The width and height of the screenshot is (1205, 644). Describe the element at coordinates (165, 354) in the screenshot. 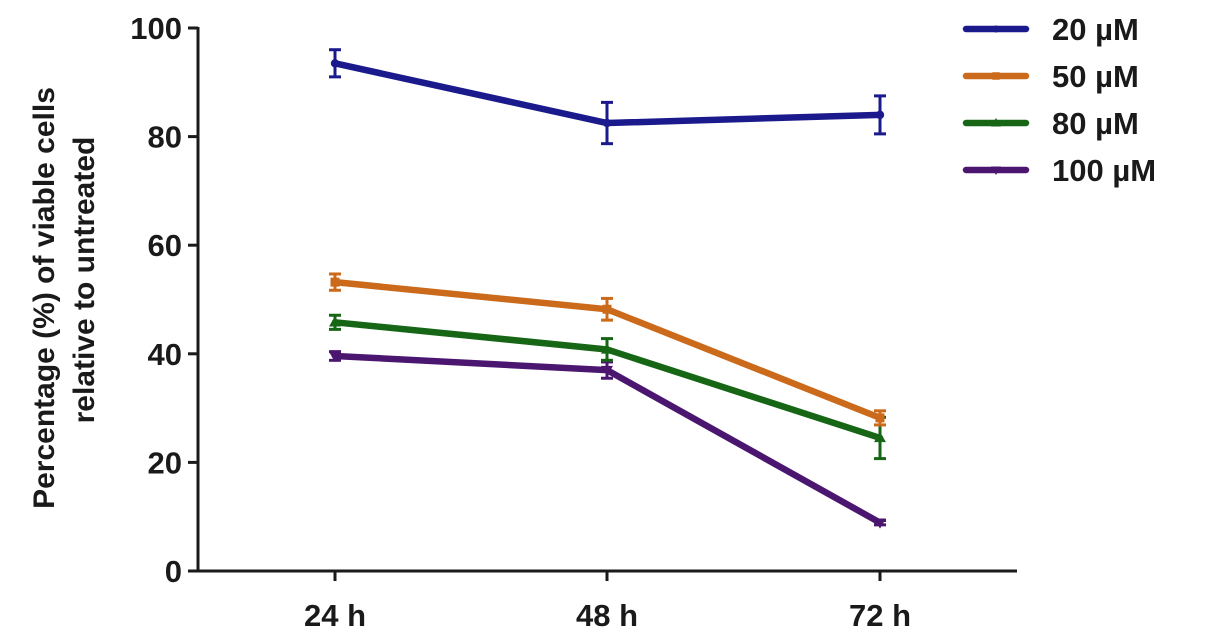

I see `y-tick-label: 40` at that location.